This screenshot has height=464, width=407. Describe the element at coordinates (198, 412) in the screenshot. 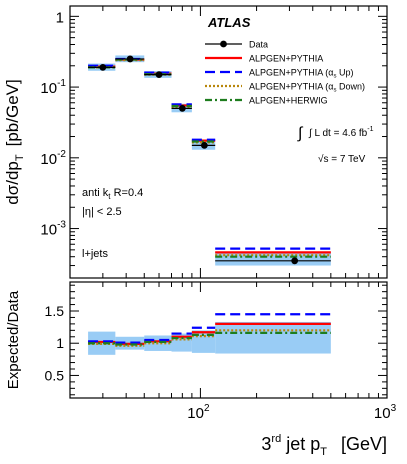

I see `x-tick-label: 10²` at that location.